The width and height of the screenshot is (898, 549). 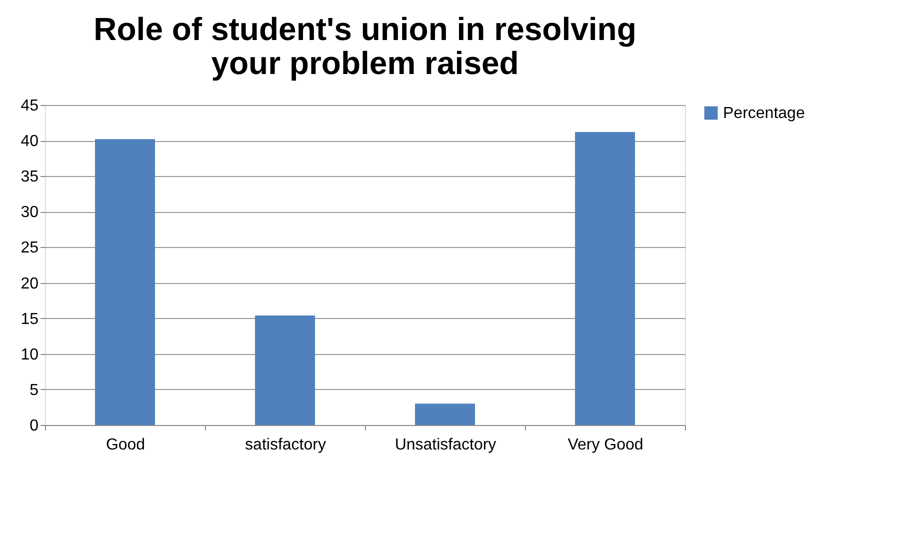 What do you see at coordinates (29, 319) in the screenshot?
I see `y-tick-label: 15` at bounding box center [29, 319].